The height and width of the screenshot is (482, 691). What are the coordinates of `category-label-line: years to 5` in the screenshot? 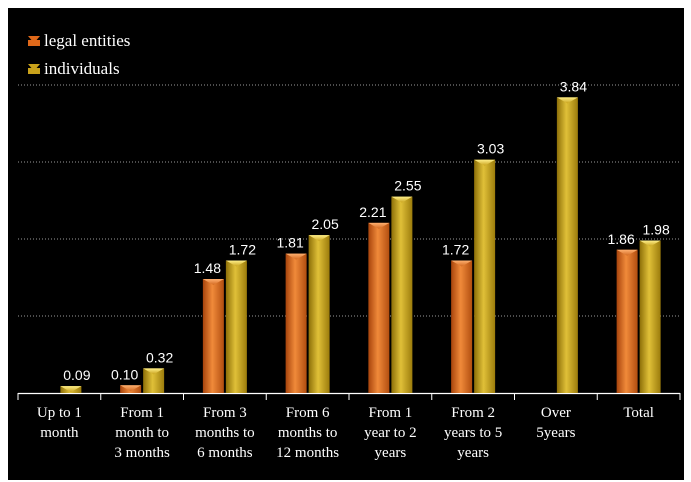 It's located at (473, 433).